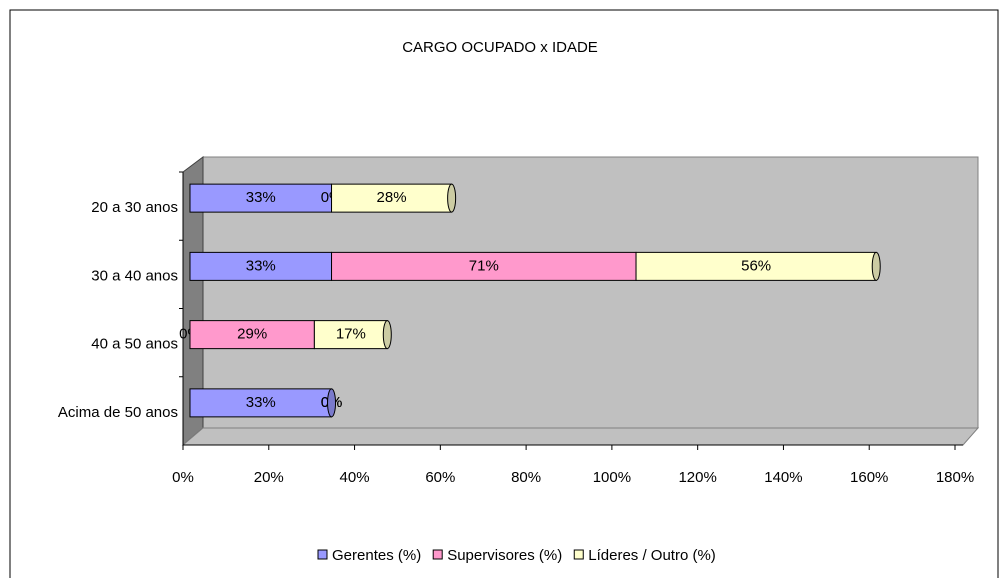 The height and width of the screenshot is (578, 999). Describe the element at coordinates (504, 555) in the screenshot. I see `legend-label: Supervisores (%)` at that location.